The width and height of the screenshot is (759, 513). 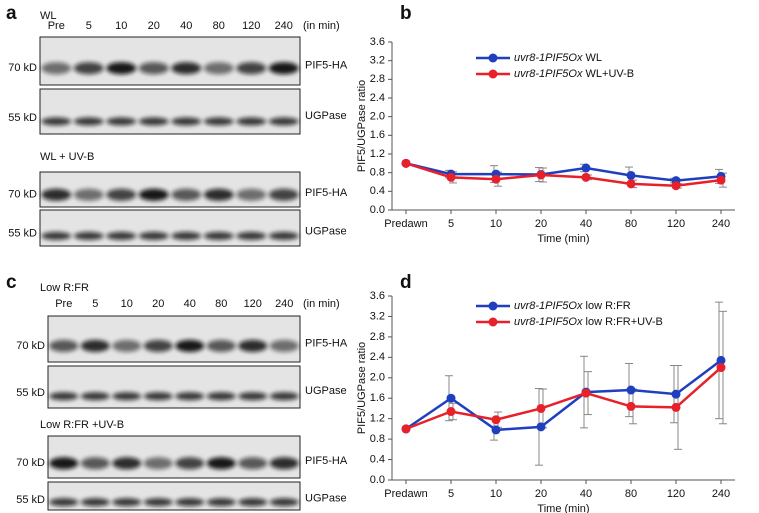 I want to click on legend-marker, so click(x=493, y=306).